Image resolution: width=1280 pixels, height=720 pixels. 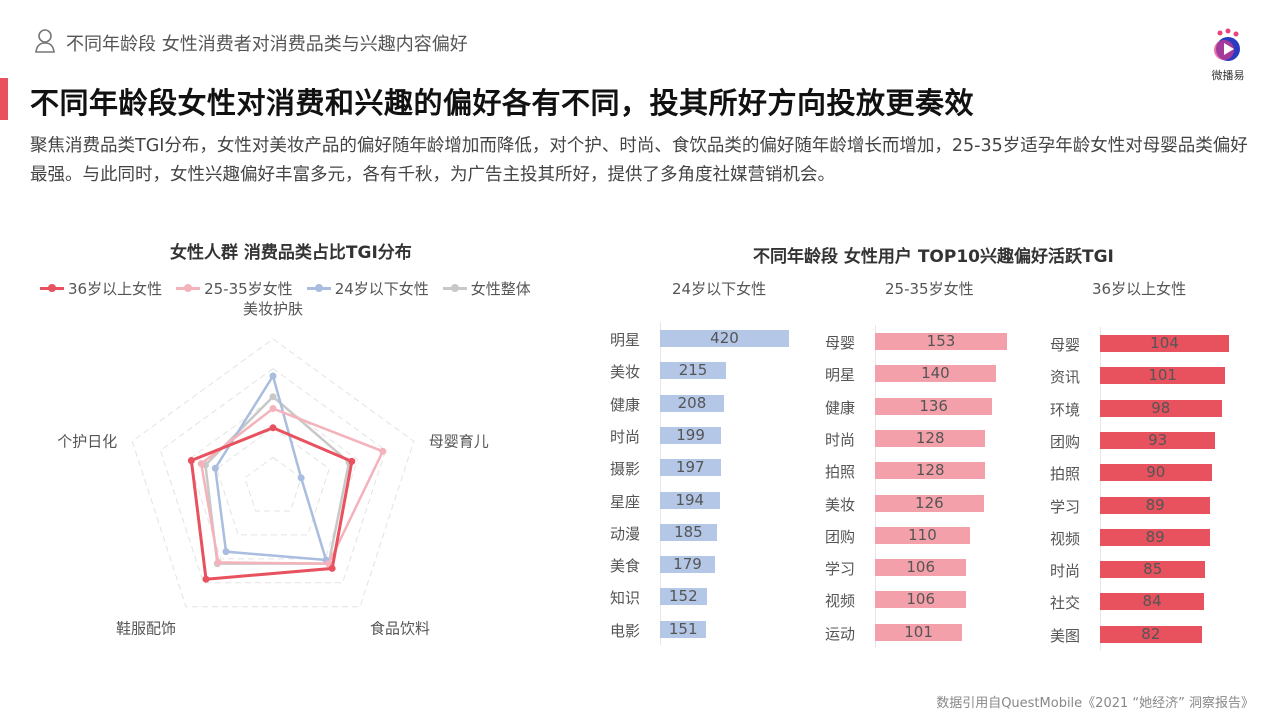 I want to click on legend-item: 24岁以下女性, so click(x=367, y=288).